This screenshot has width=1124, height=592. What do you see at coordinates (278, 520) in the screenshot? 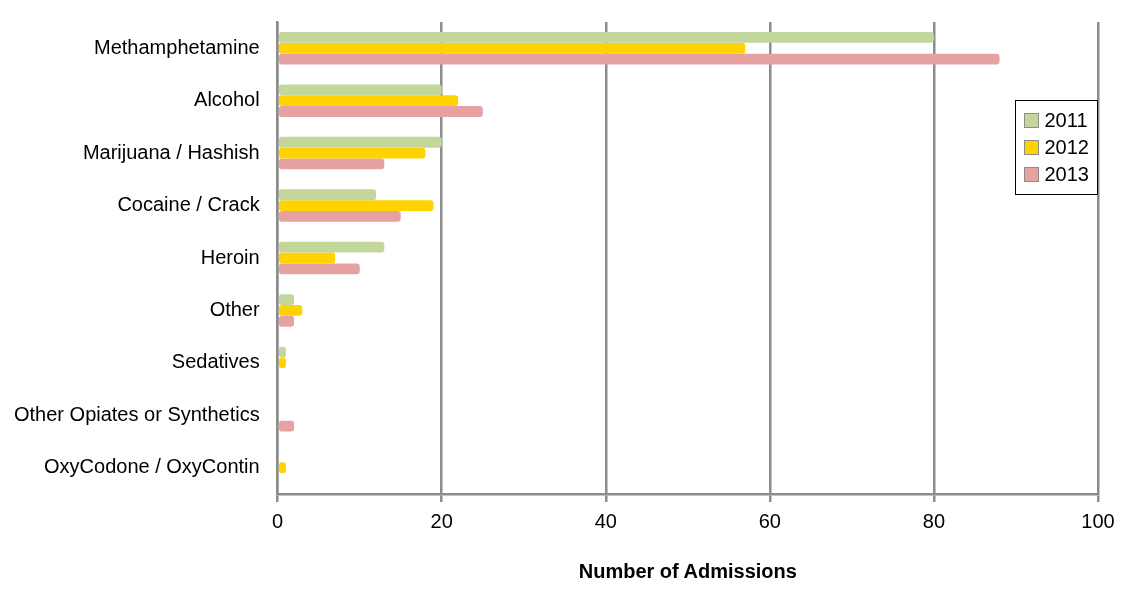
I see `x-tick-label: 0` at bounding box center [278, 520].